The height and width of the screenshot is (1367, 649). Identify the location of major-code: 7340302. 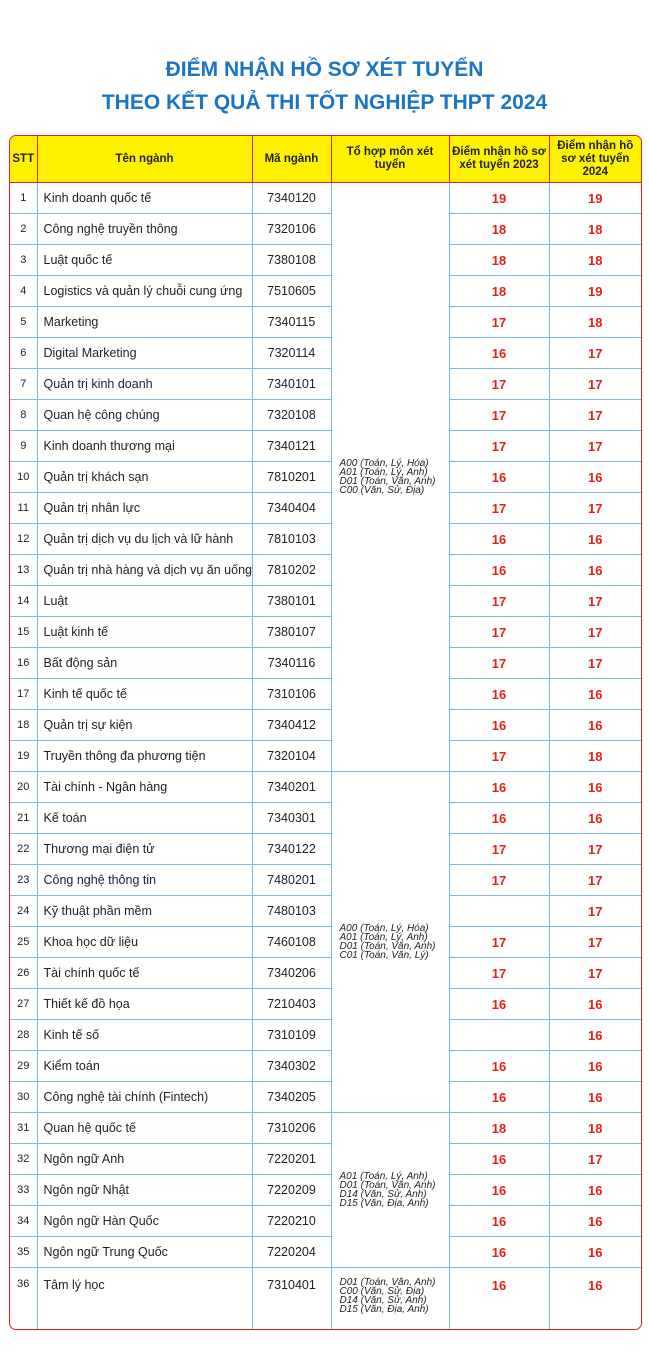
(291, 1066).